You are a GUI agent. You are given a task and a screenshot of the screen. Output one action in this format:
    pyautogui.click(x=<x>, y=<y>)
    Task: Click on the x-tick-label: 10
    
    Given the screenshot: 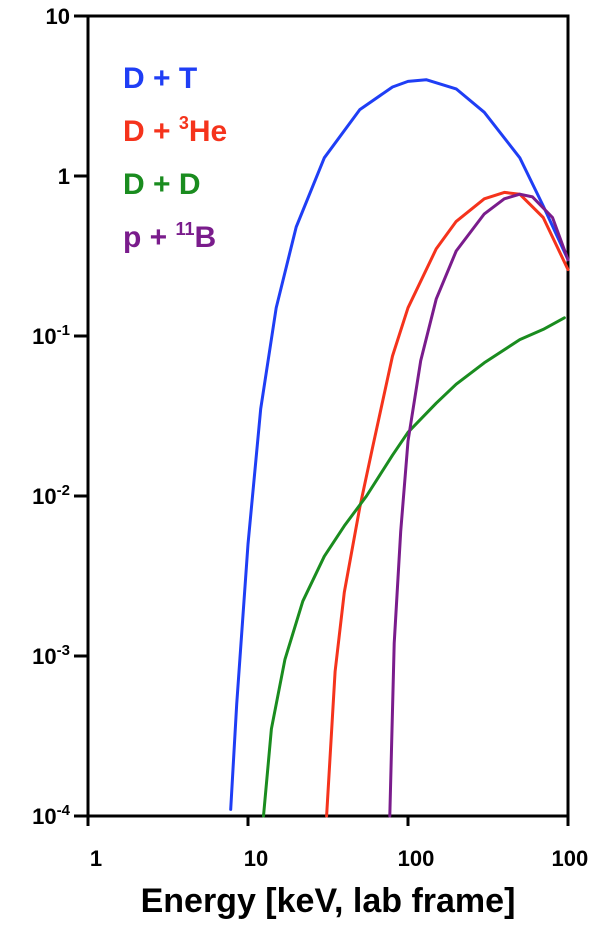 What is the action you would take?
    pyautogui.click(x=256, y=858)
    